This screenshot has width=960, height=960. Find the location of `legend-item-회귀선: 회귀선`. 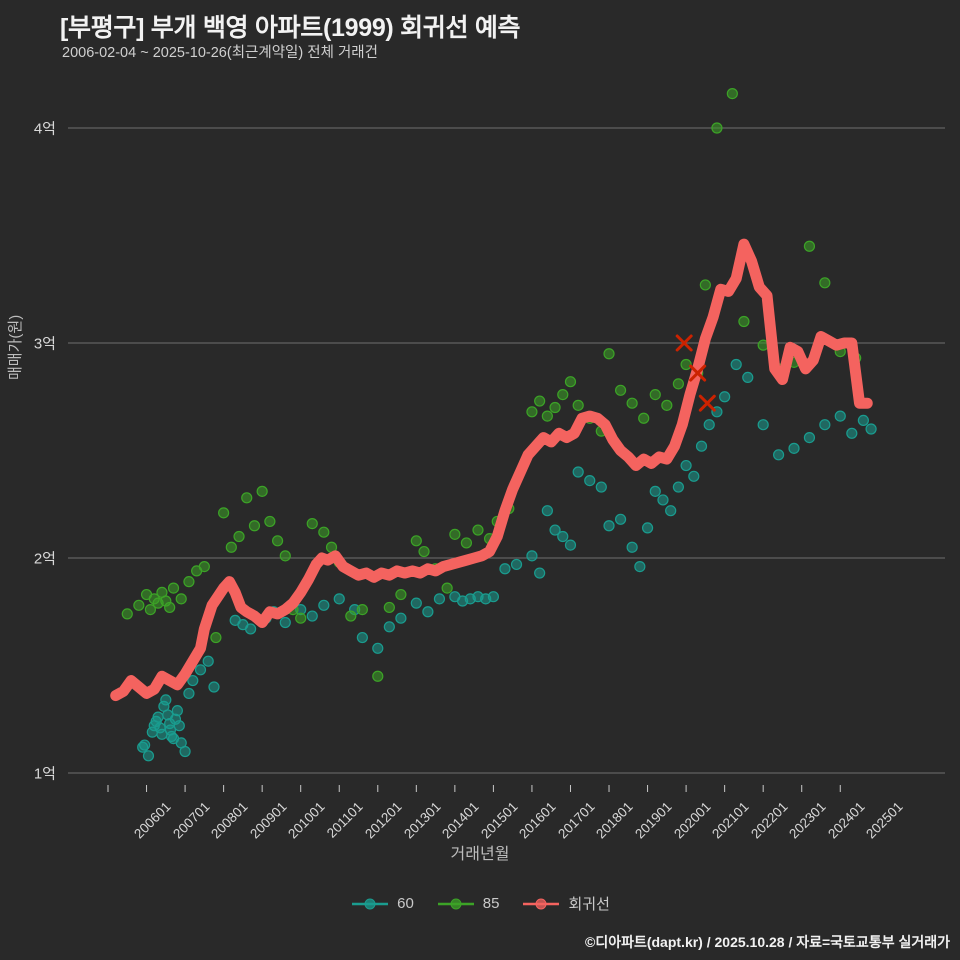

legend-item-회귀선: 회귀선 is located at coordinates (565, 903).